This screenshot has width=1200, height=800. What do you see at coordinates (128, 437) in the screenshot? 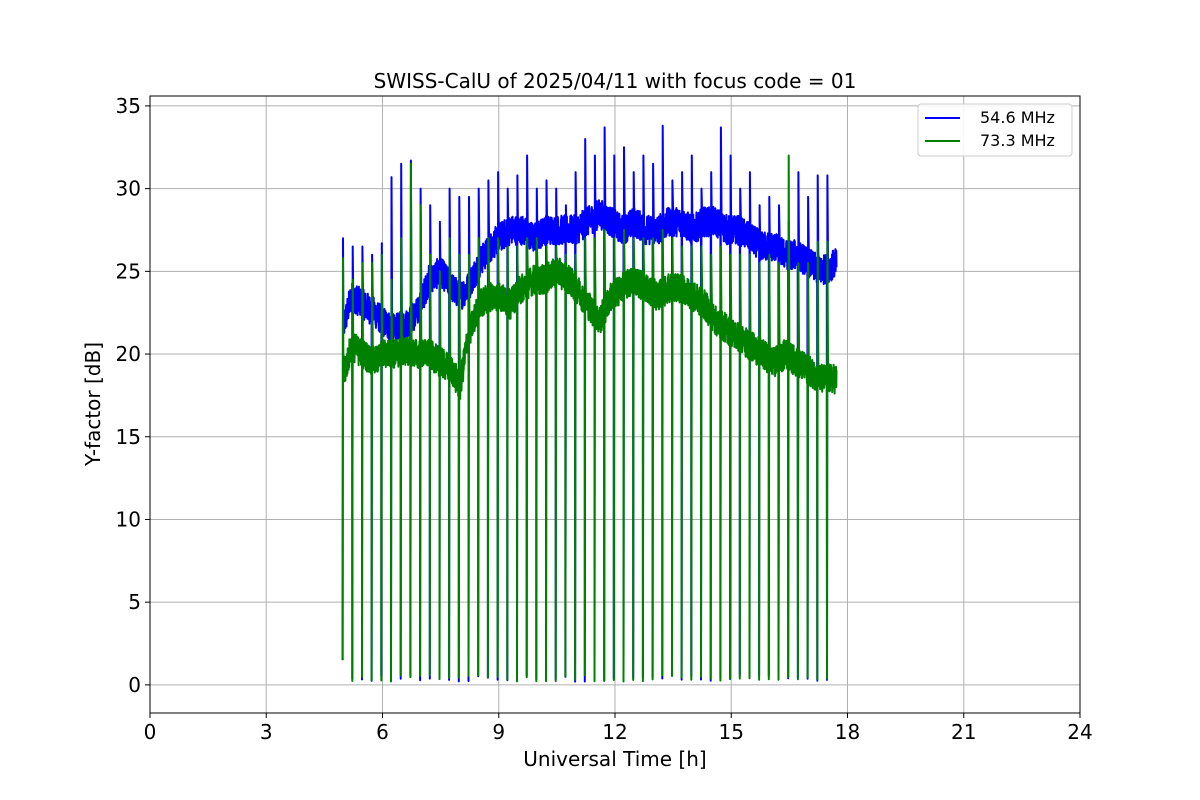
I see `y-tick-label: 15` at bounding box center [128, 437].